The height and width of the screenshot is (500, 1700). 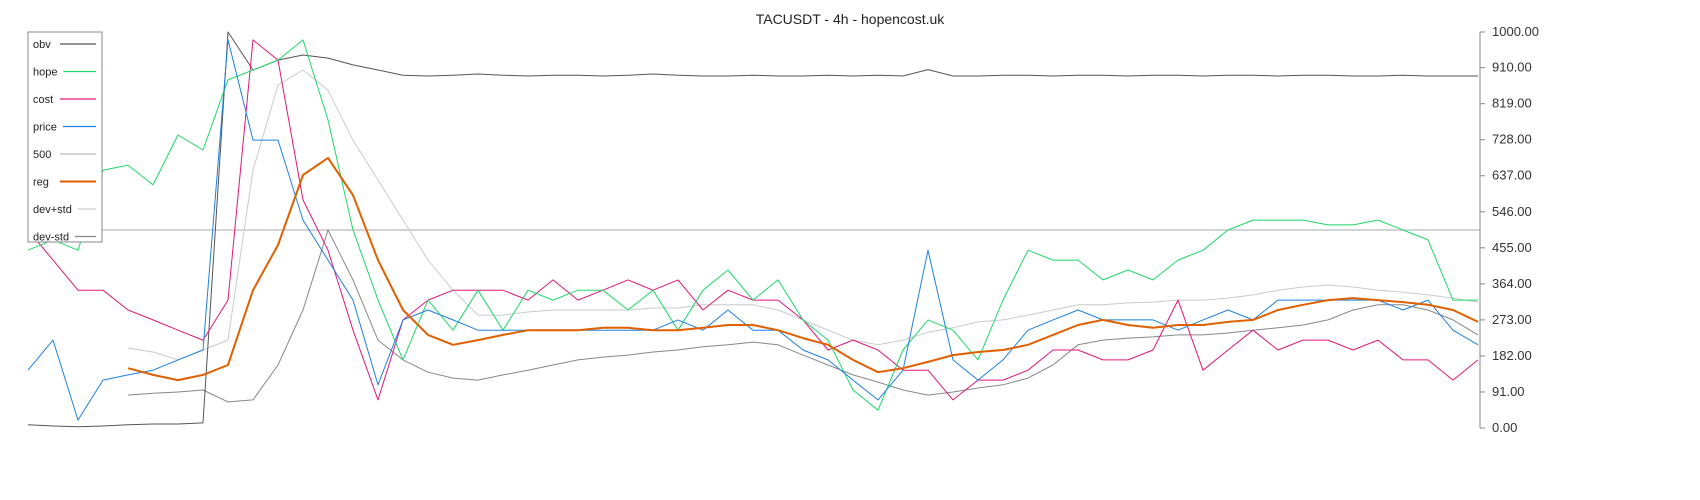 I want to click on legend-item: cost, so click(x=64, y=100).